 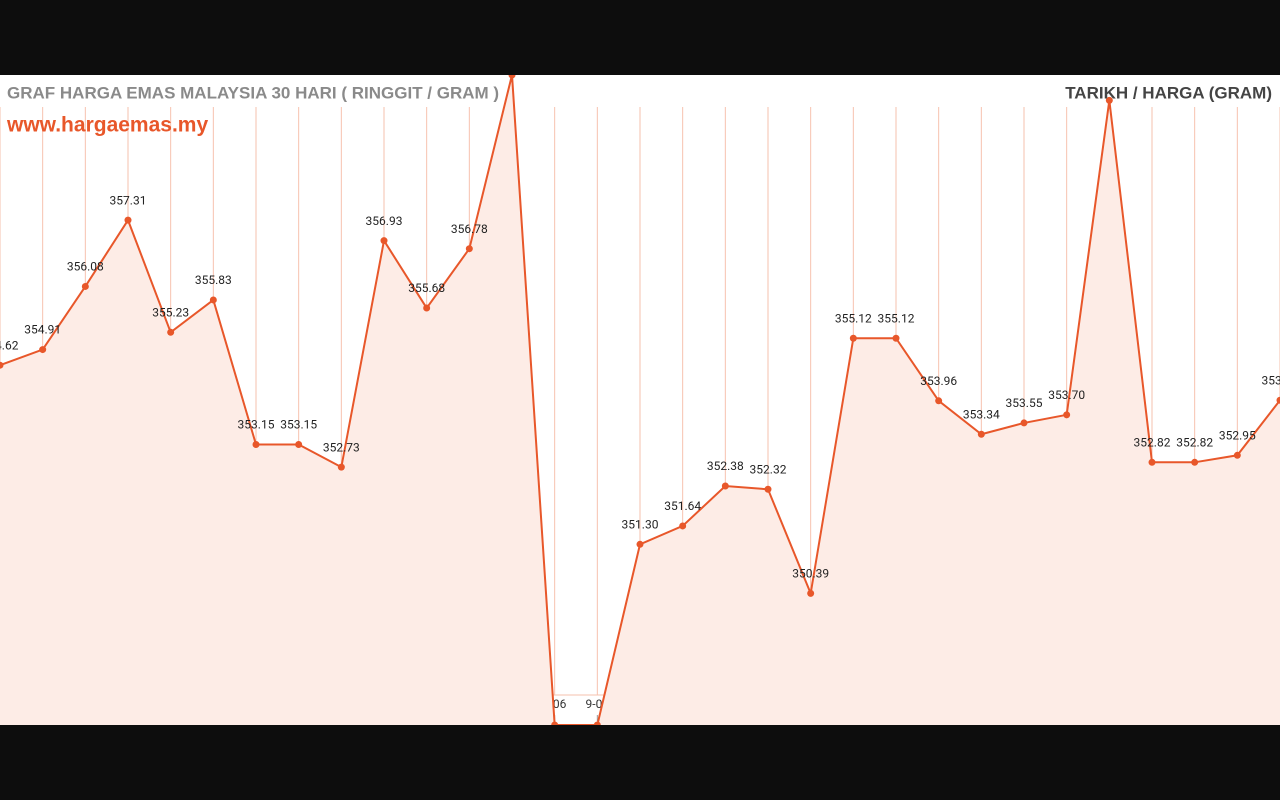 What do you see at coordinates (85, 267) in the screenshot?
I see `value-label: 356.08` at bounding box center [85, 267].